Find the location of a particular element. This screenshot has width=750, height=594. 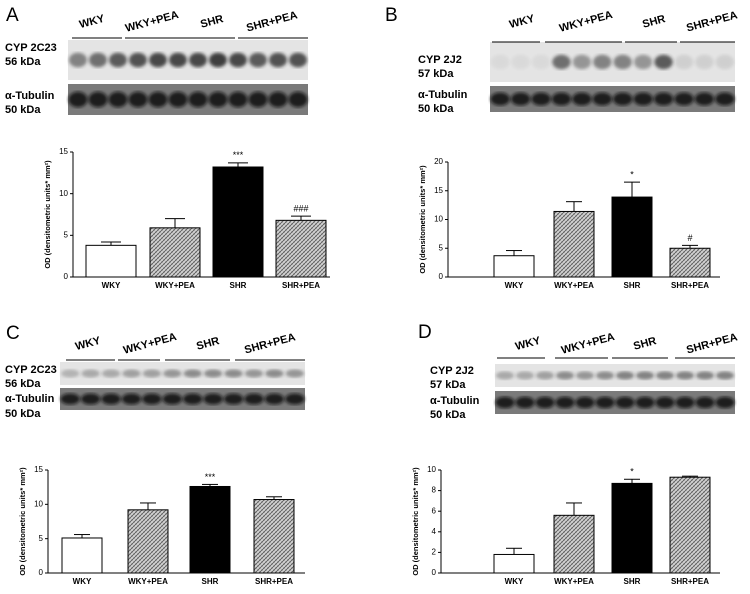

y-tick-label: 5 is located at coordinates (441, 247).